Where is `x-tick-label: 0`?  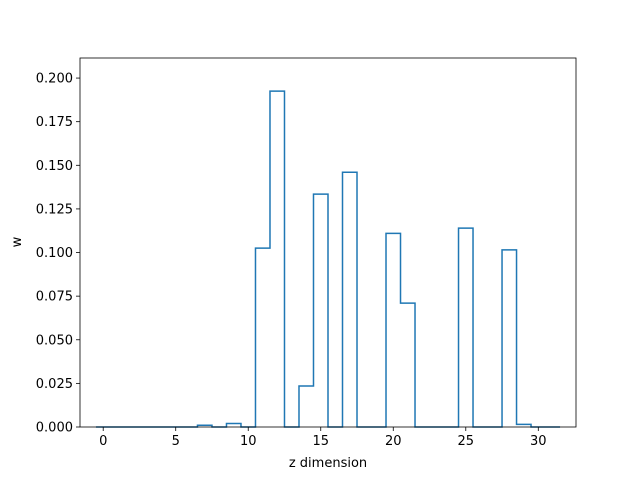 x-tick-label: 0 is located at coordinates (103, 441).